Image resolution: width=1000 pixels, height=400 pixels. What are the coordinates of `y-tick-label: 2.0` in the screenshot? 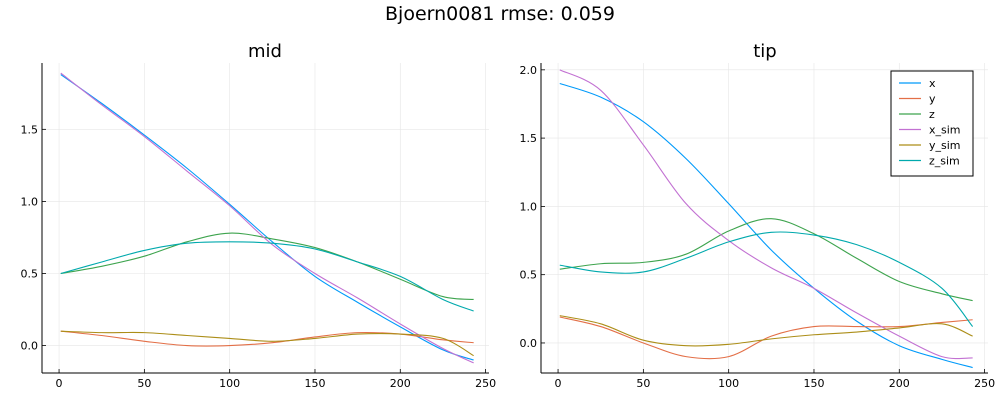 It's located at (529, 70).